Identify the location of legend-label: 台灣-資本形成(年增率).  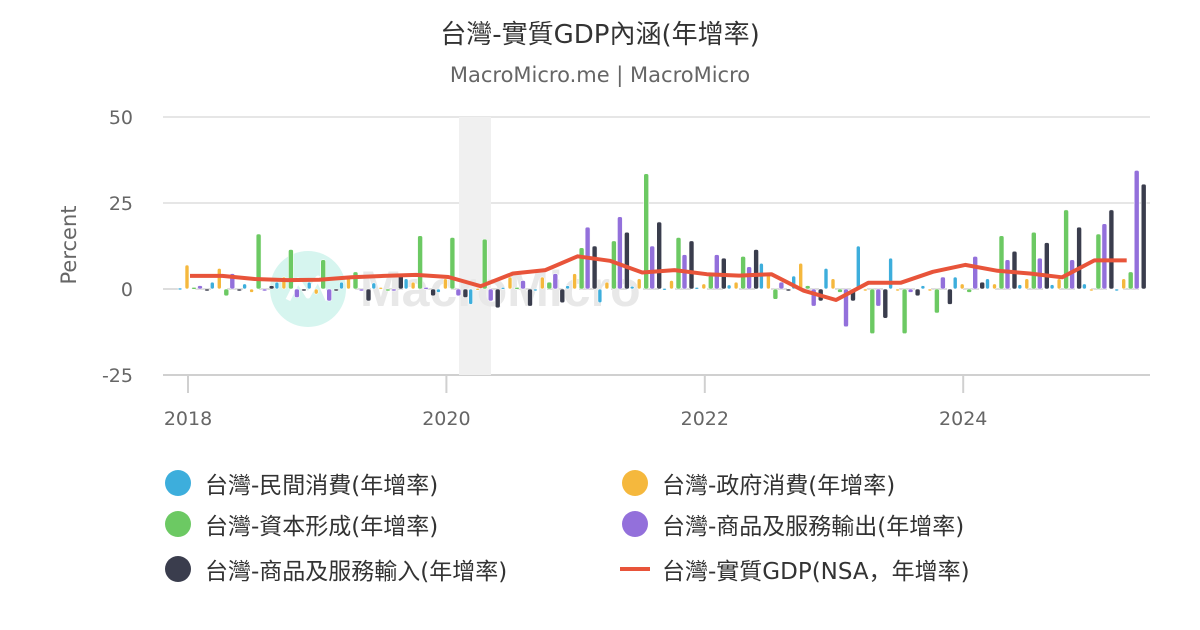
(322, 527).